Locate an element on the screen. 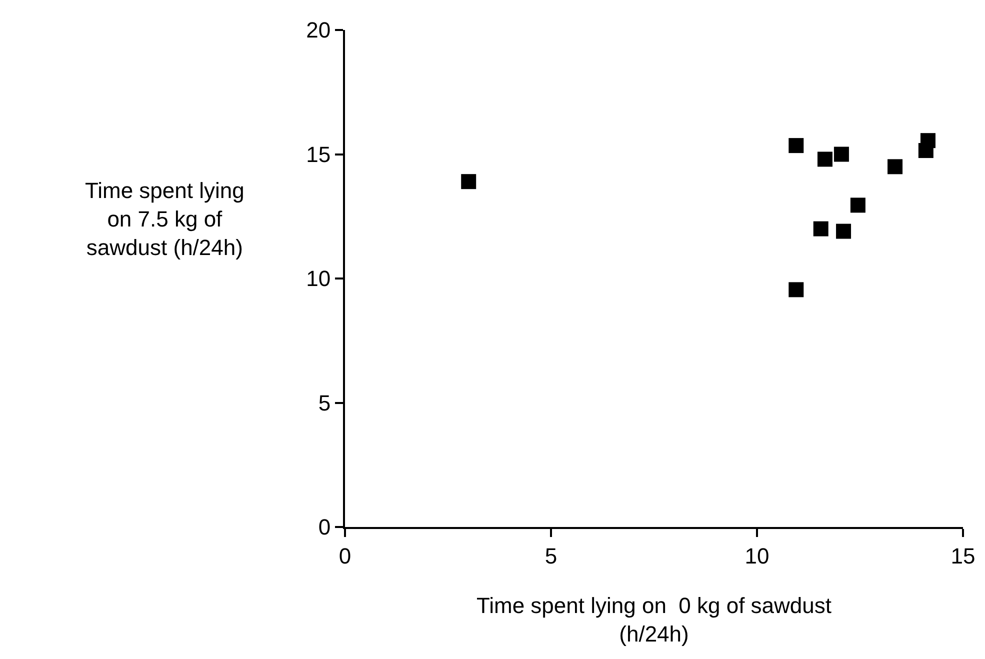 The image size is (985, 659). x-tick-label: 5 is located at coordinates (551, 555).